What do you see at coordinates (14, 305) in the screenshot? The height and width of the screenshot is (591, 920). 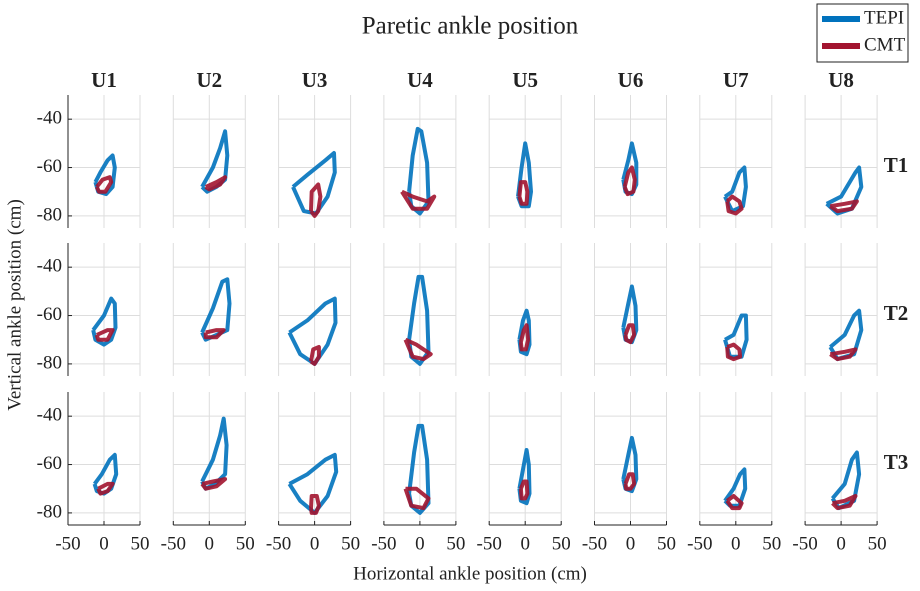 I see `y-axis-label: Vertical ankle position (cm)` at bounding box center [14, 305].